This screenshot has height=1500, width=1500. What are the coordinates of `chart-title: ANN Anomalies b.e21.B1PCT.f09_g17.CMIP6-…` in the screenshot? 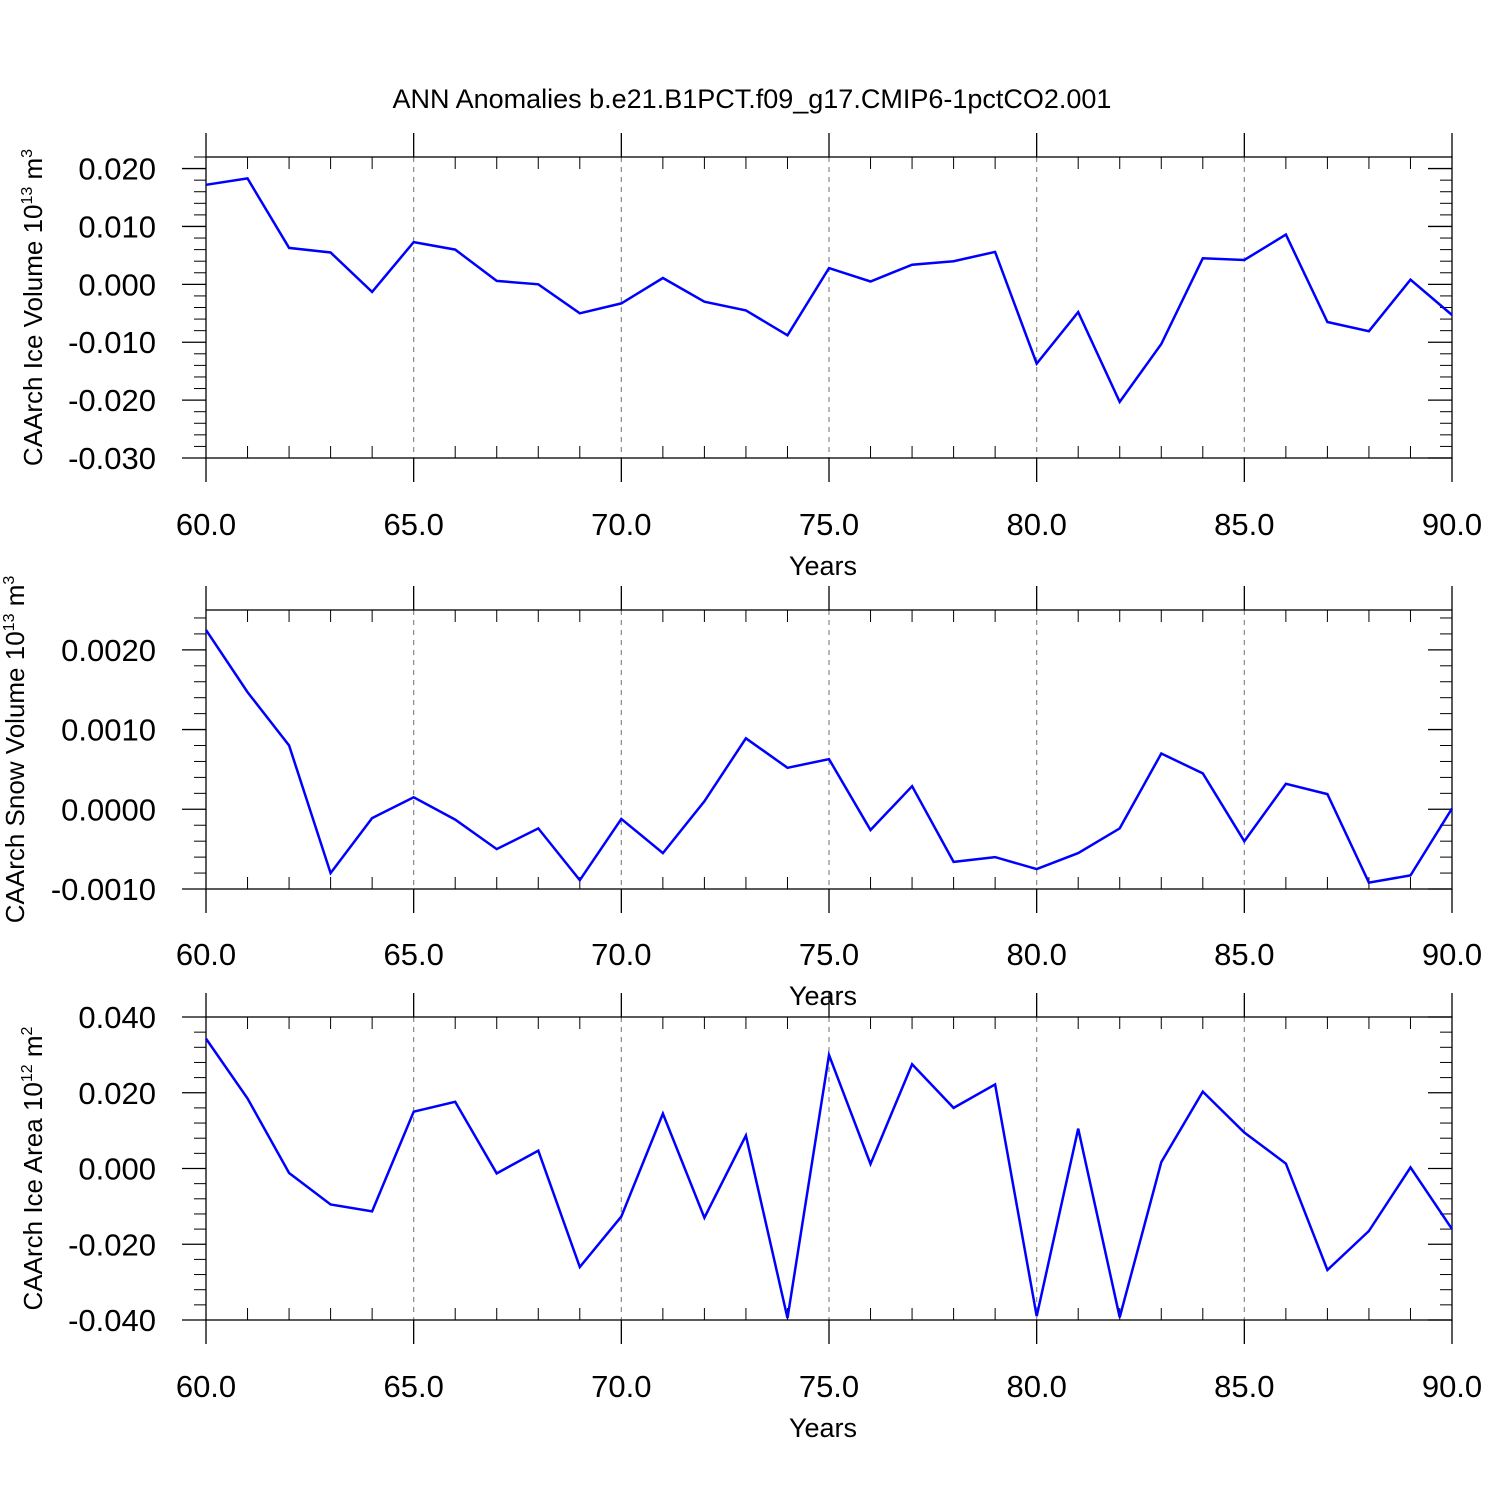 It's located at (752, 99).